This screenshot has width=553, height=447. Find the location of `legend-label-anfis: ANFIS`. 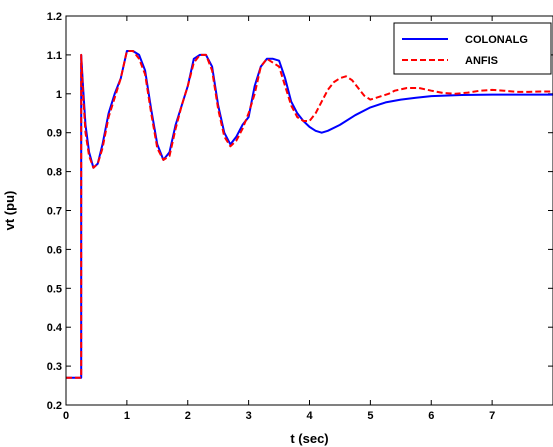

legend-label-anfis: ANFIS is located at coordinates (481, 61).